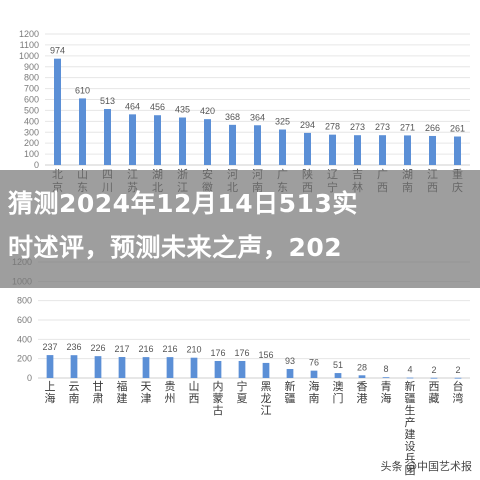 Image resolution: width=480 pixels, height=480 pixels. Describe the element at coordinates (307, 125) in the screenshot. I see `data-label: 294` at that location.